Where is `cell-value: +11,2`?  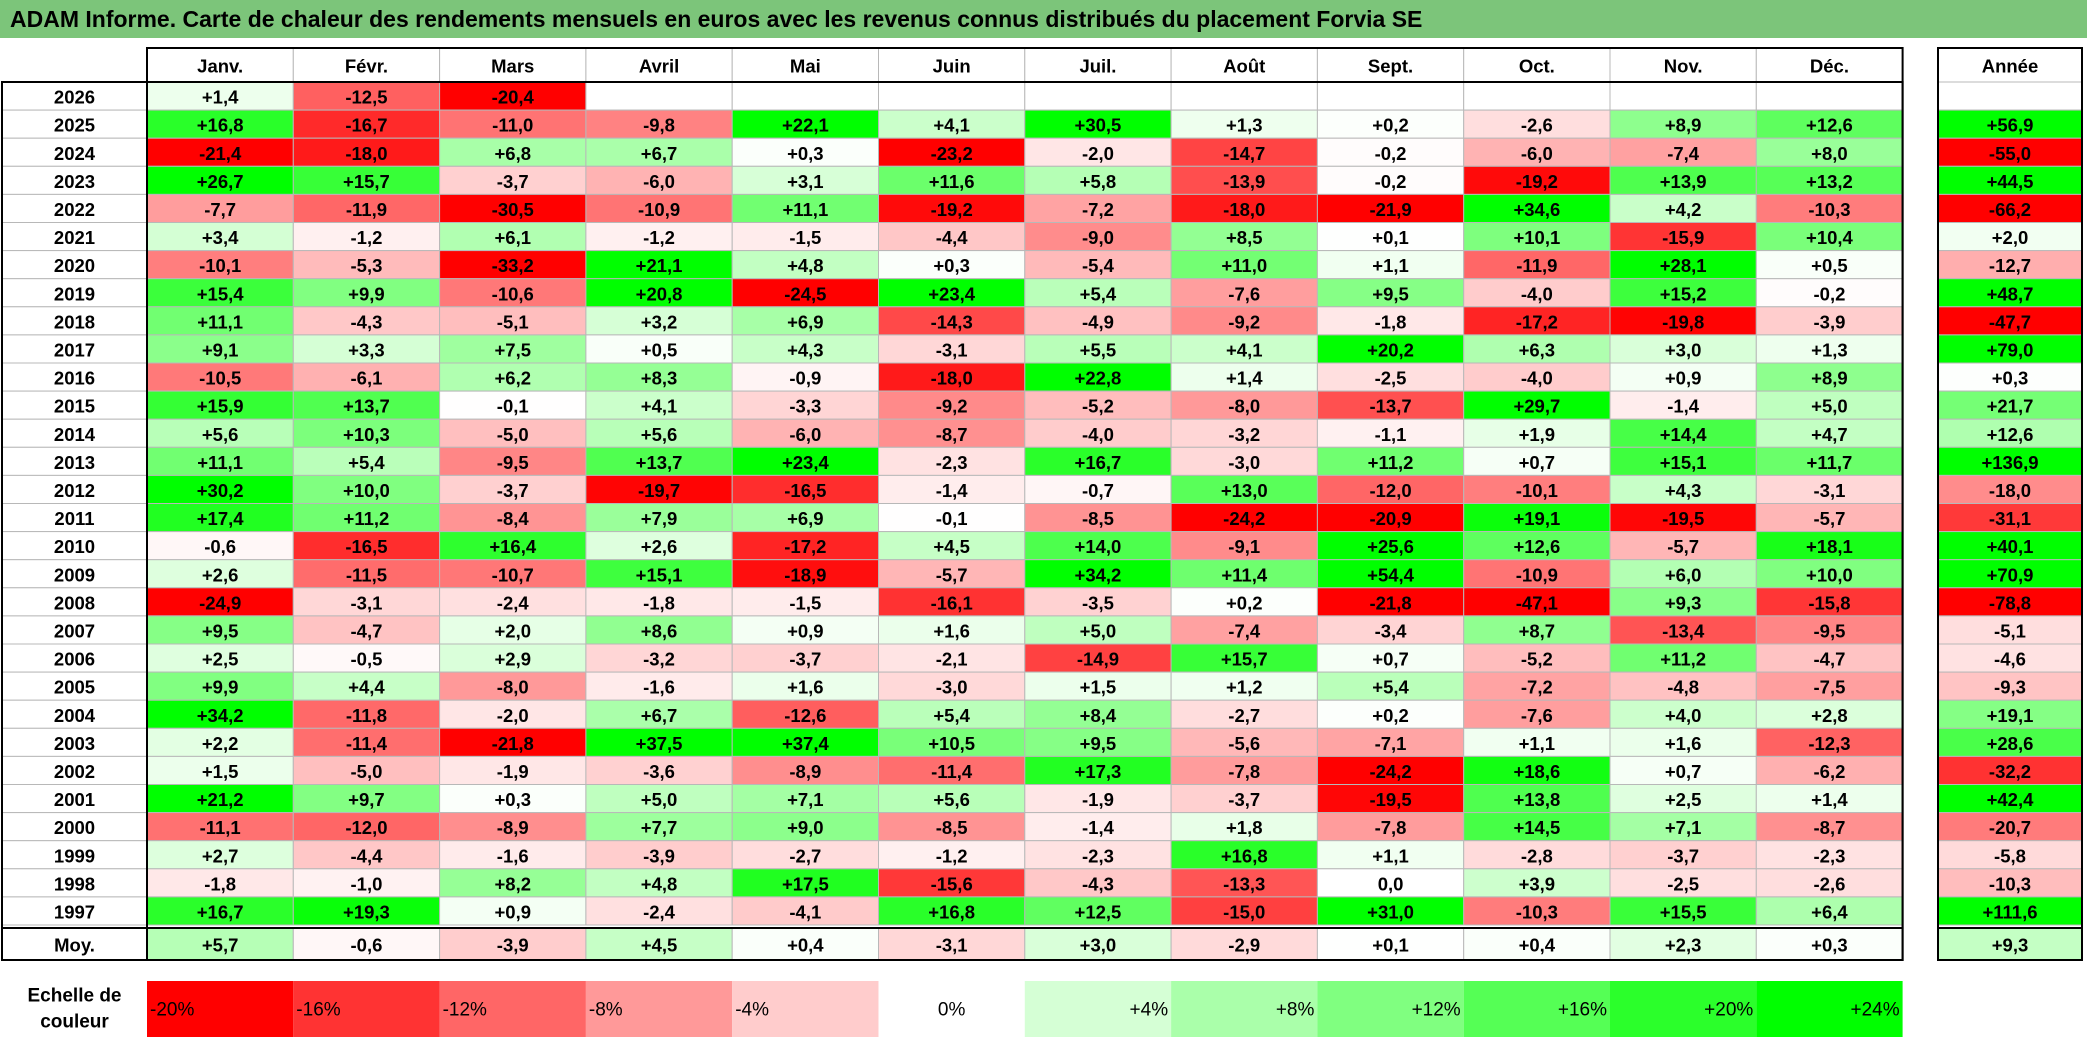 cell-value: +11,2 is located at coordinates (367, 518).